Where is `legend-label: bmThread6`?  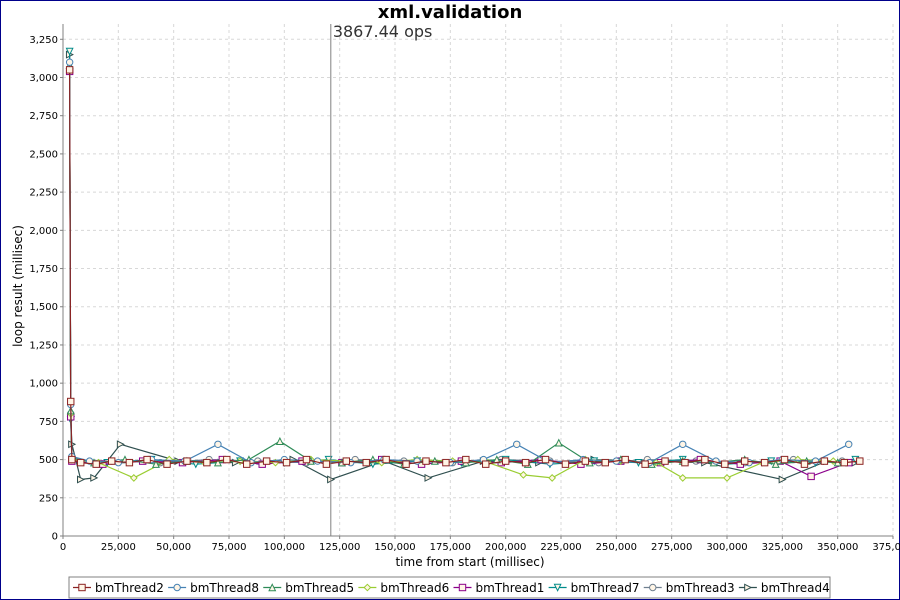 legend-label: bmThread6 is located at coordinates (414, 588).